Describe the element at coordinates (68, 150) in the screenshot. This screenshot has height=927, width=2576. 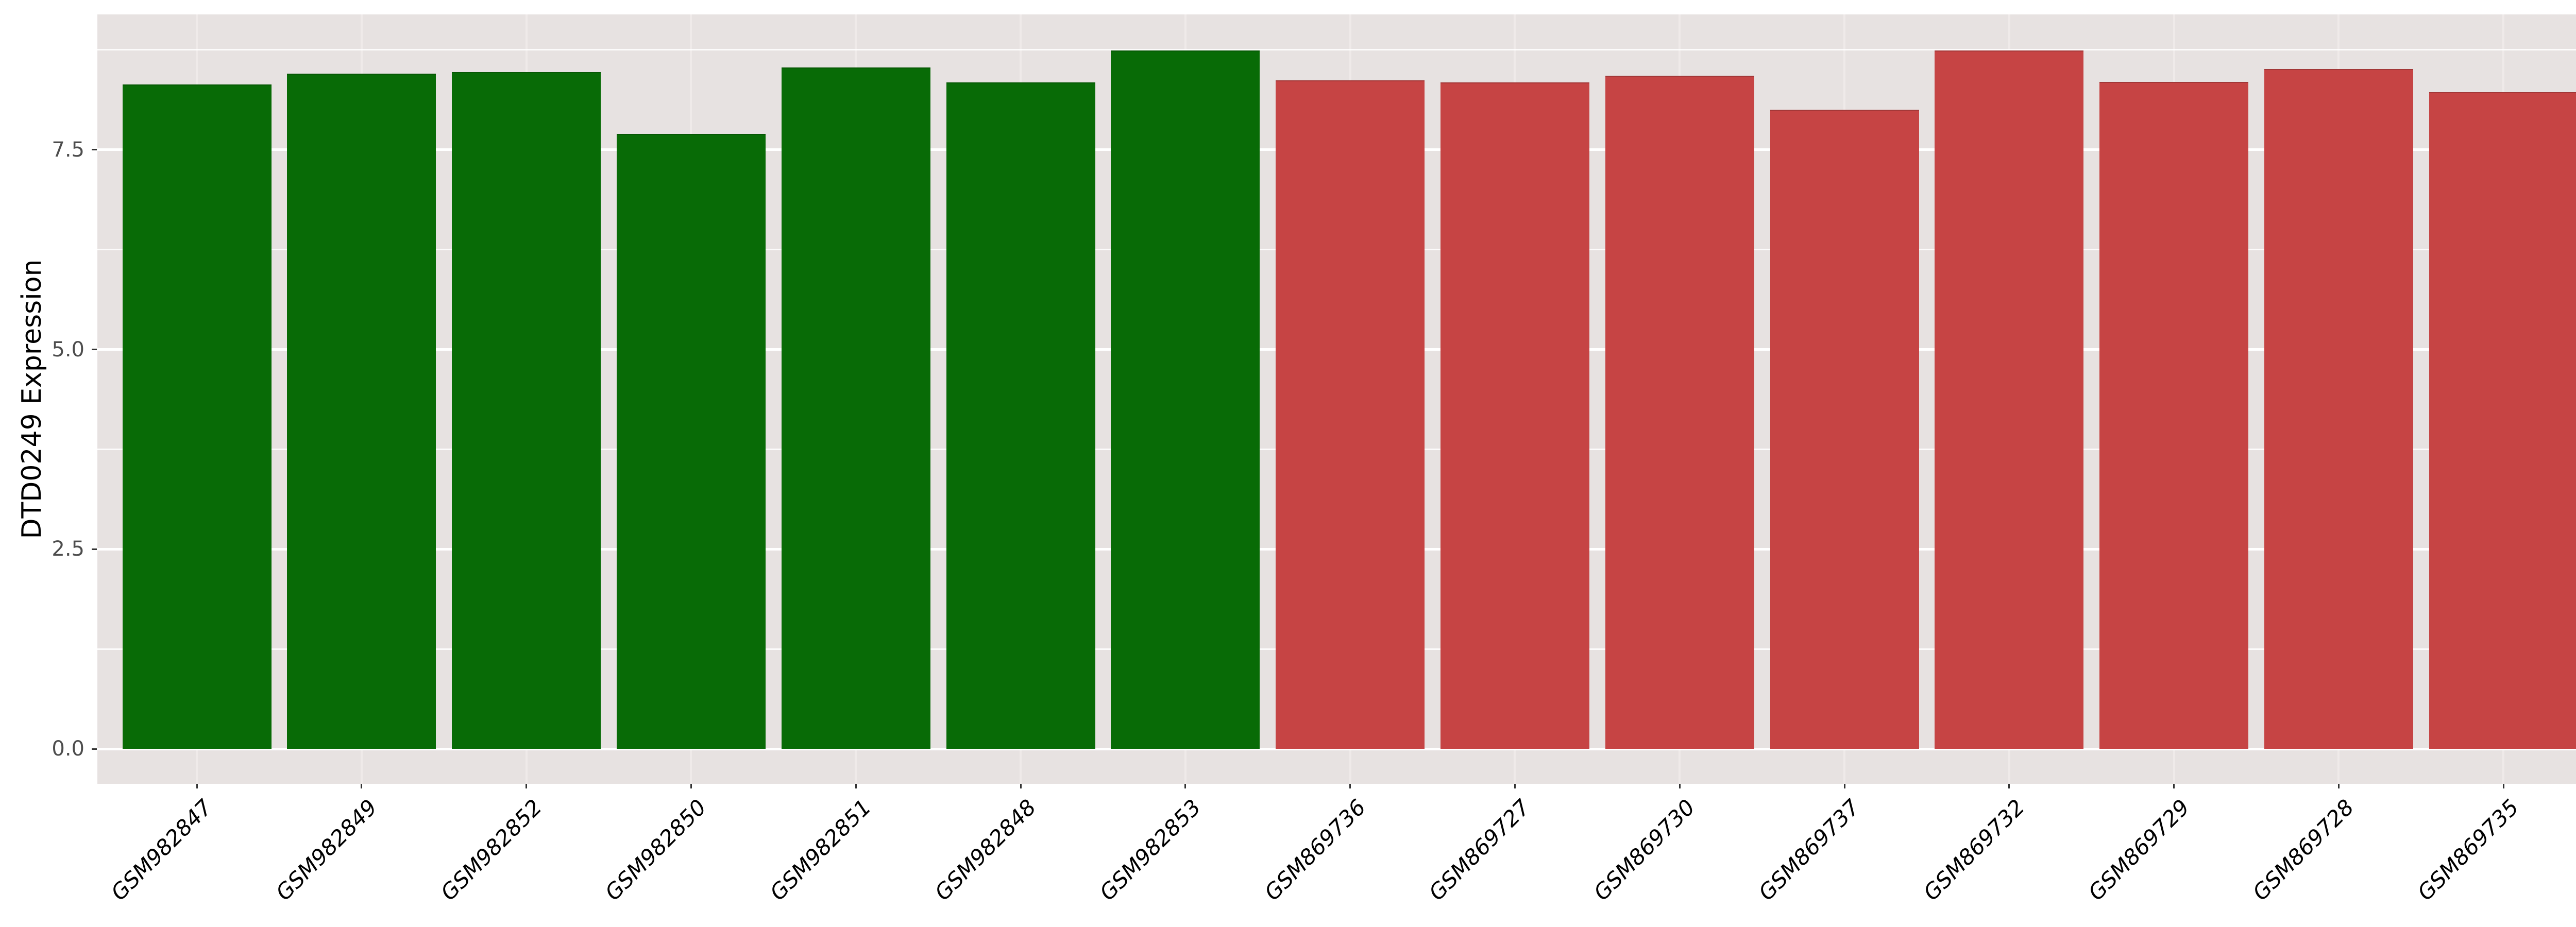
I see `y-tick-label: 7.5` at that location.